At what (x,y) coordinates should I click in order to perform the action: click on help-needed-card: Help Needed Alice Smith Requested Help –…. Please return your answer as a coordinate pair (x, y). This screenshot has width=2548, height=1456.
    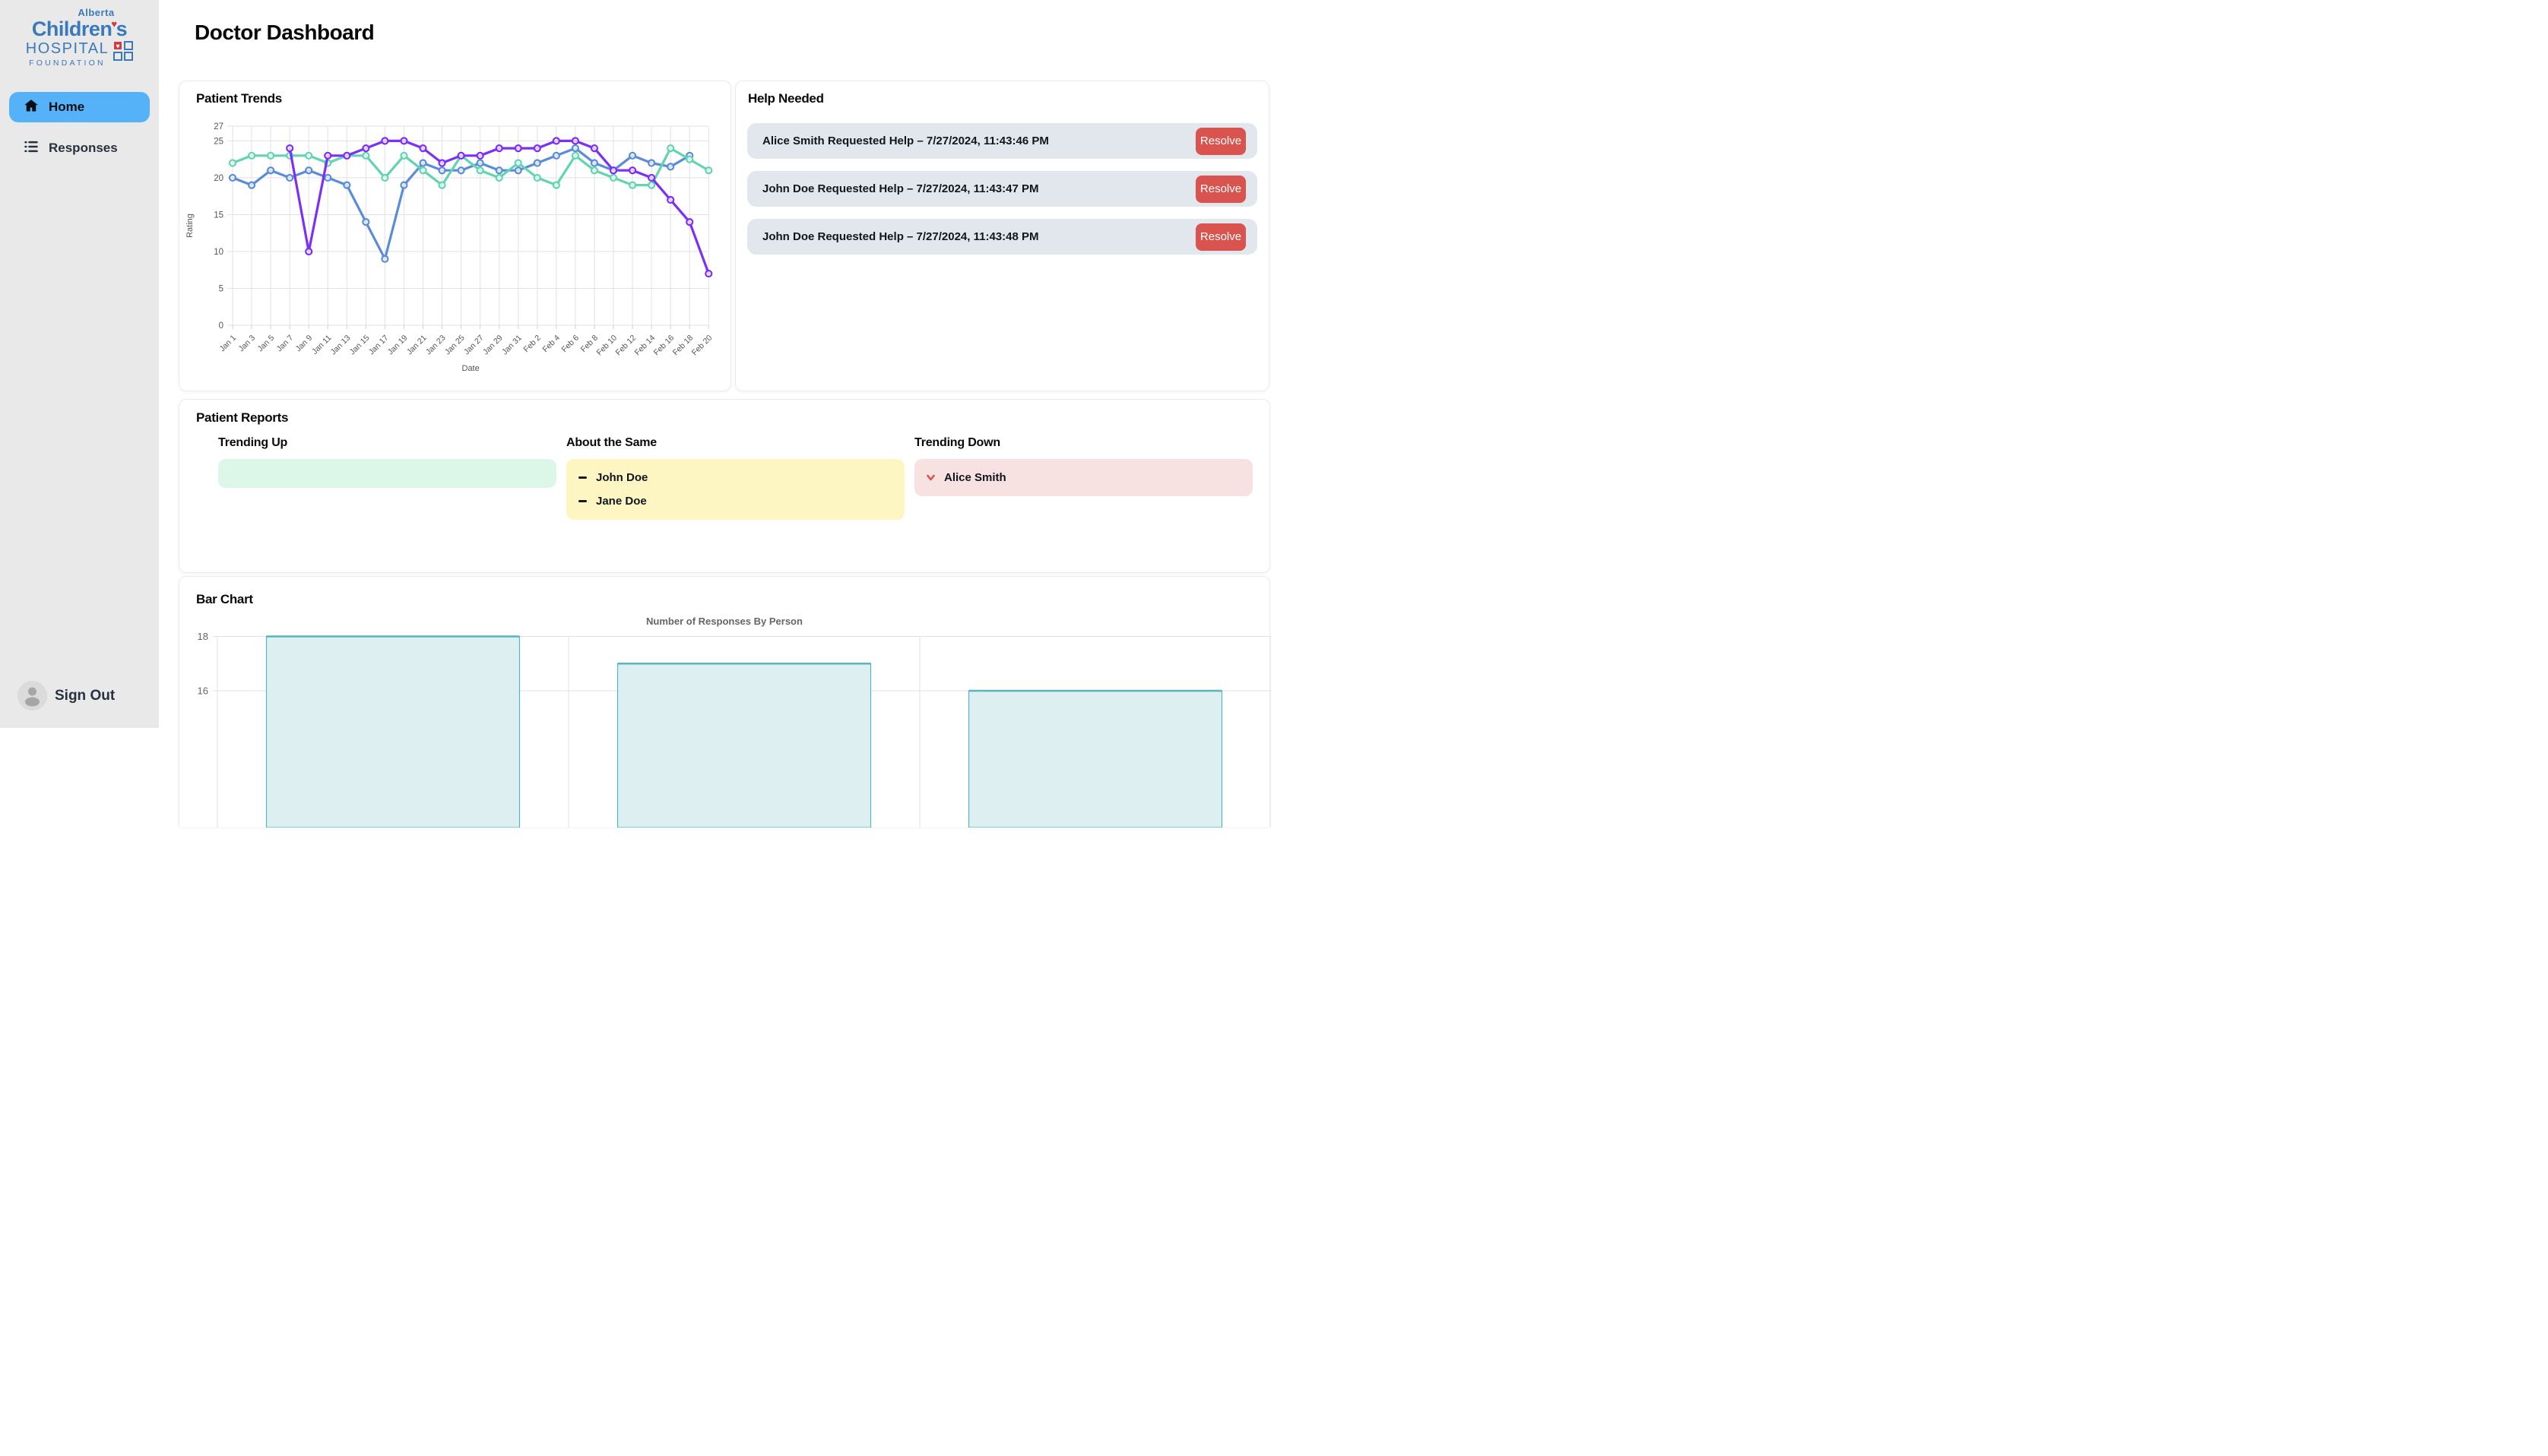
    Looking at the image, I should click on (1002, 236).